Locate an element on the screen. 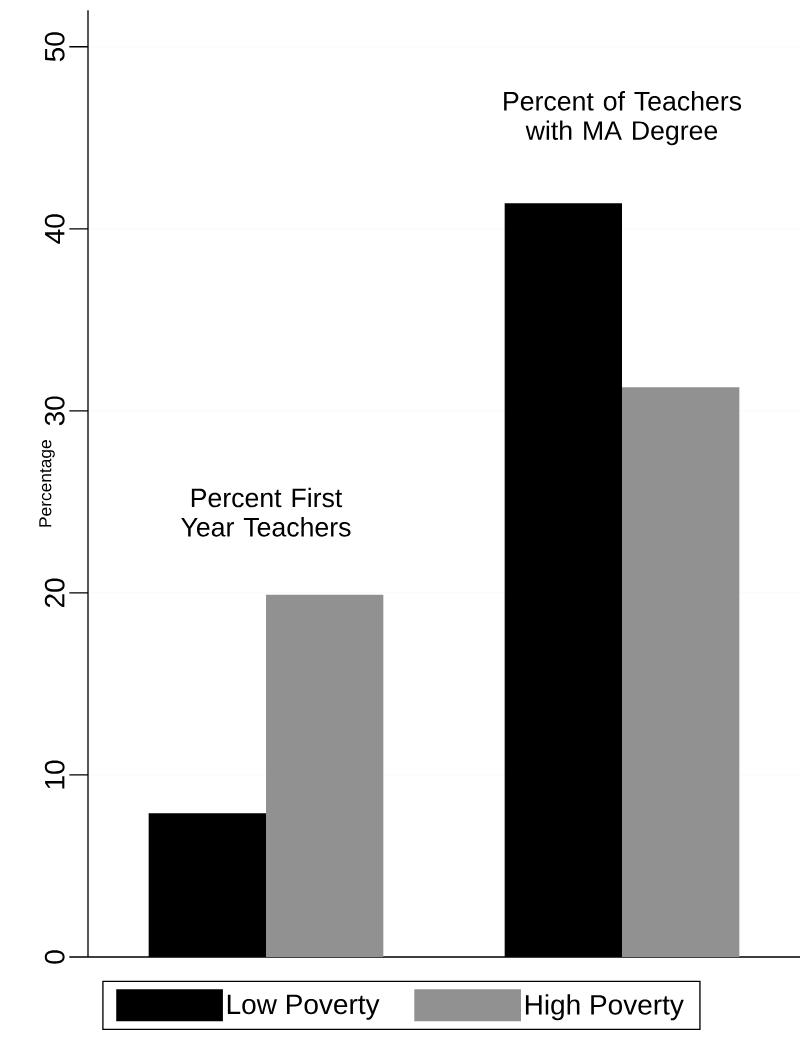 This screenshot has height=1041, width=801. x-tick-label: Percent First Year Teachers is located at coordinates (266, 512).